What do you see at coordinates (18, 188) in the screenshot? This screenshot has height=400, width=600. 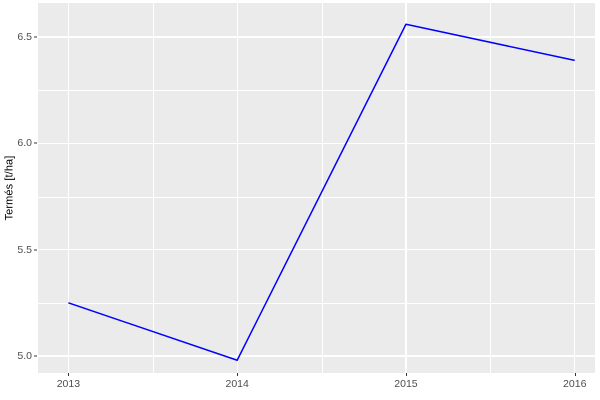 I see `y-axis-tick-labels: 5.0 5.5 6.0 6.5` at bounding box center [18, 188].